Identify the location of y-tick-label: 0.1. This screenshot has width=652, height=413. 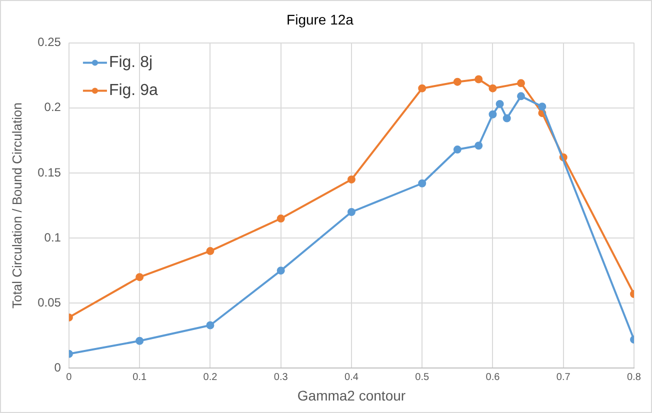
(53, 237).